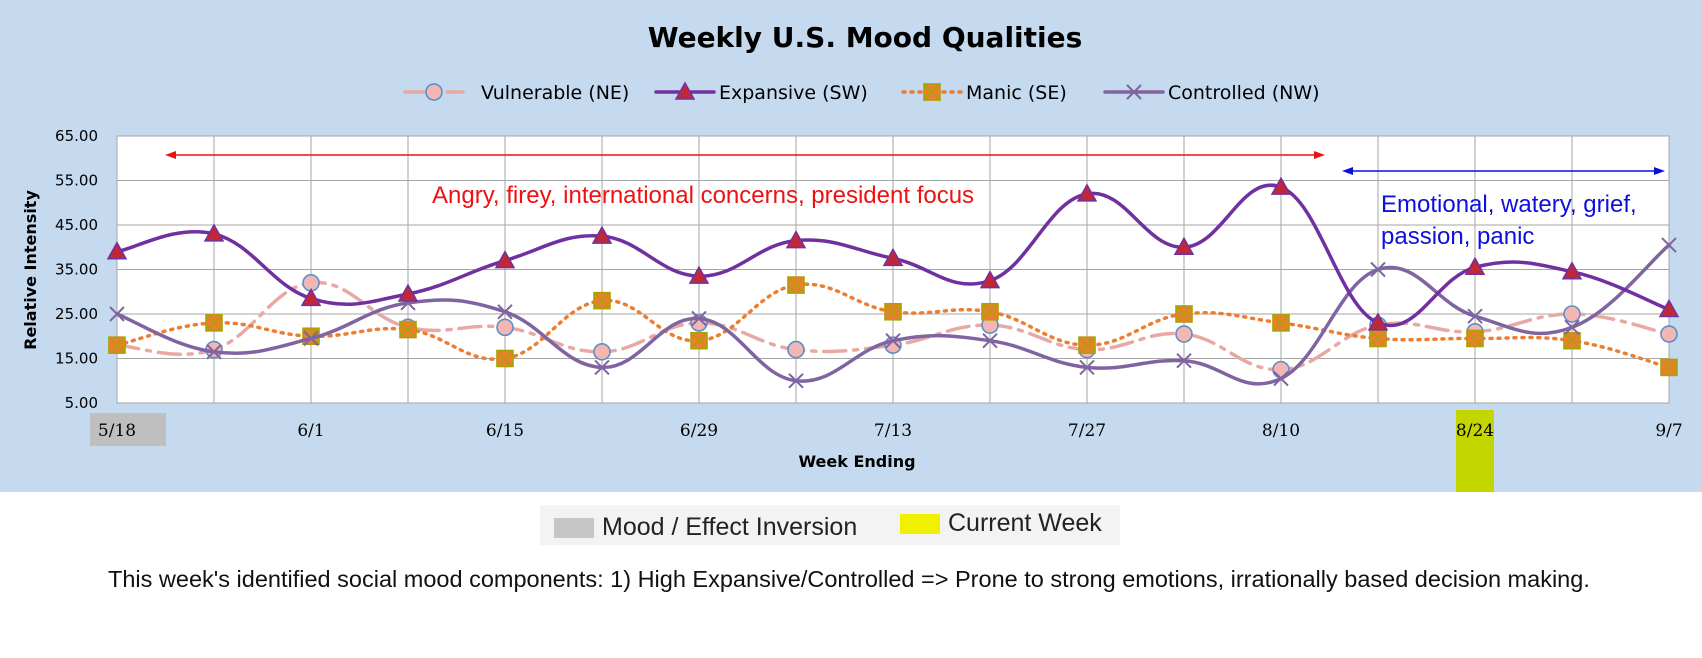  Describe the element at coordinates (76, 359) in the screenshot. I see `y-tick-label: 15.00` at that location.